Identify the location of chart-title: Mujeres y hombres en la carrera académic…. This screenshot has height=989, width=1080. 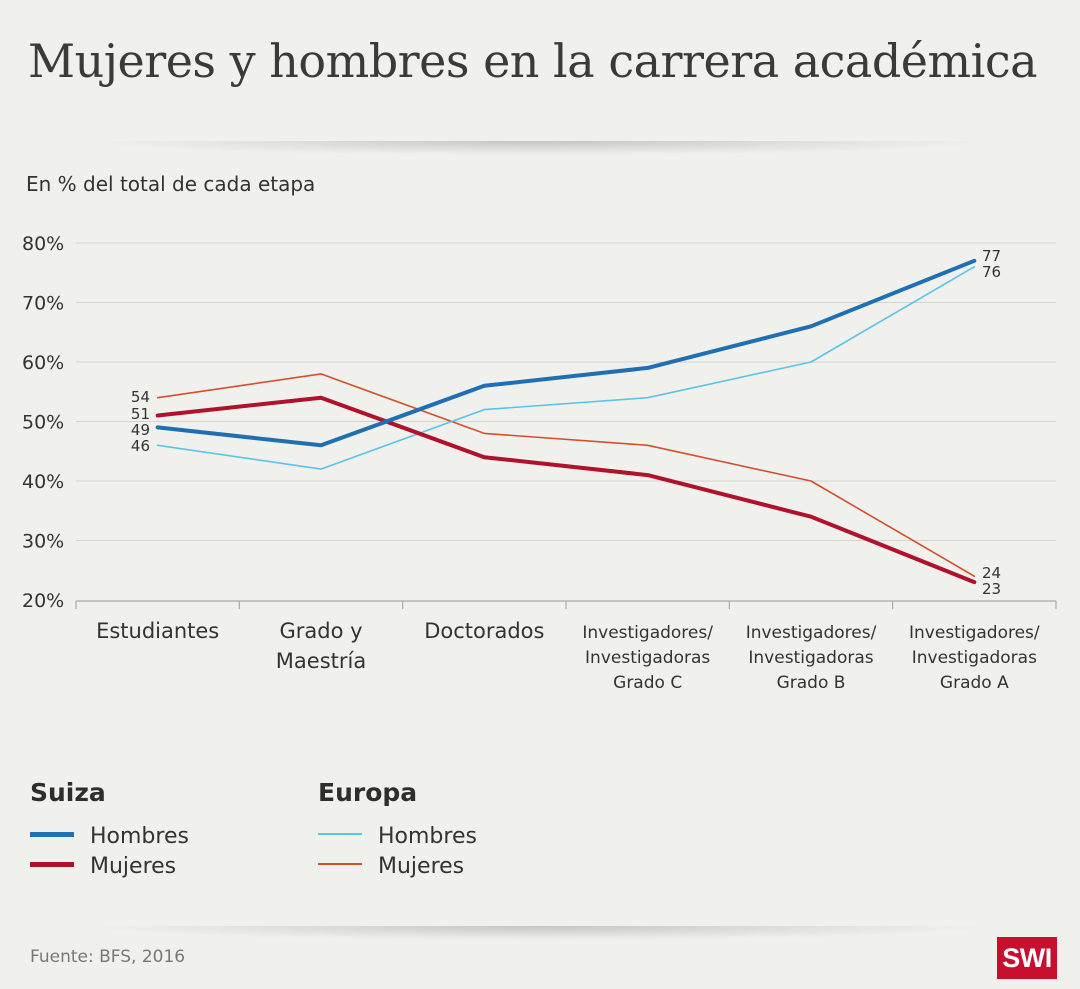
(533, 61).